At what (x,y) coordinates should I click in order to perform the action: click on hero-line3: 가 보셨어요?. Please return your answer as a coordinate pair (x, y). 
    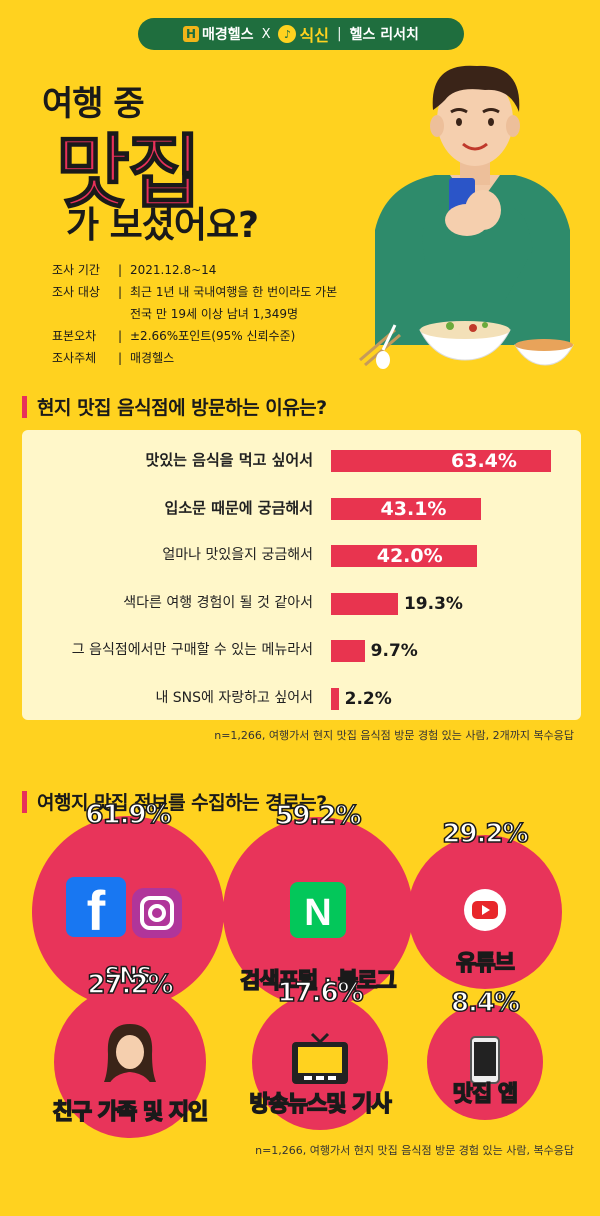
    Looking at the image, I should click on (162, 225).